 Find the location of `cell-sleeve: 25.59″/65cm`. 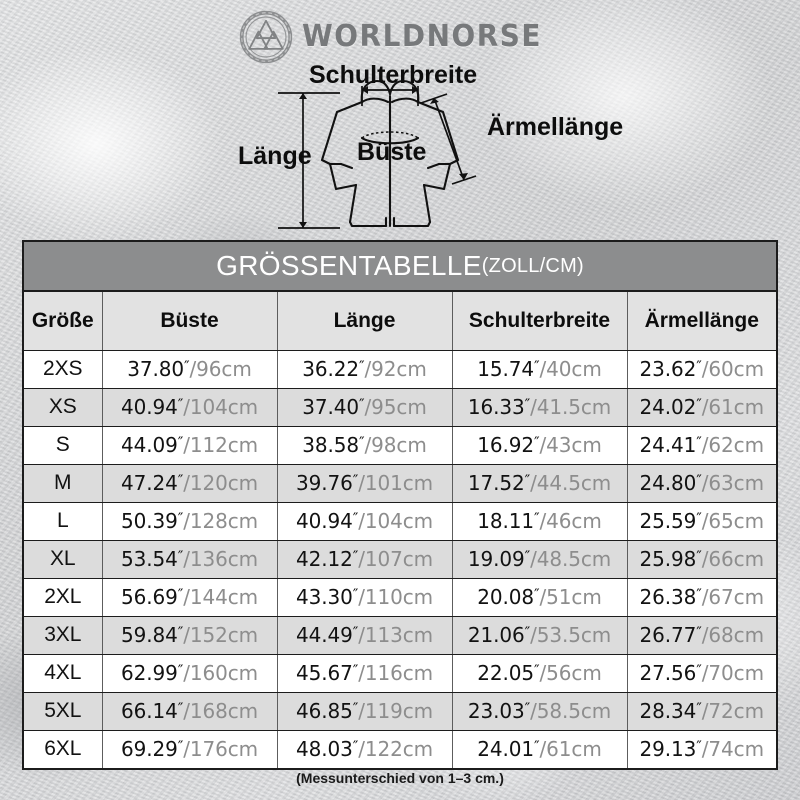

cell-sleeve: 25.59″/65cm is located at coordinates (701, 521).